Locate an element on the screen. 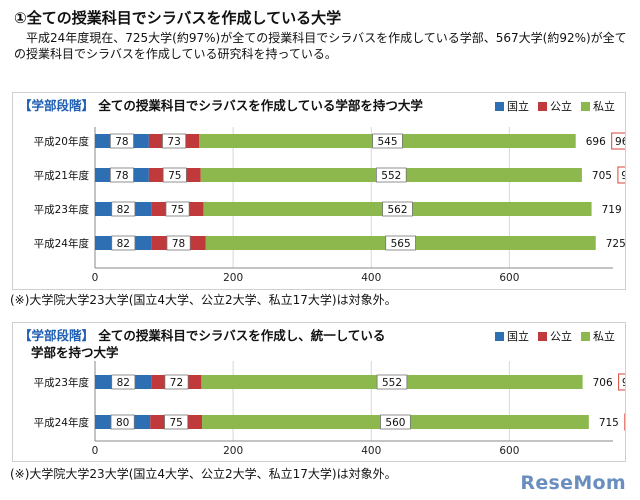 This screenshot has width=640, height=500. chart-1-legend: 国立 公立 私立 is located at coordinates (555, 106).